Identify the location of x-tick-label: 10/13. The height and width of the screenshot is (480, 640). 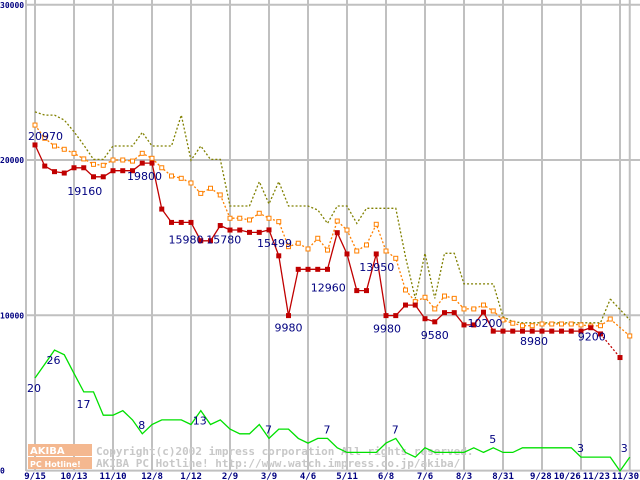
(74, 476).